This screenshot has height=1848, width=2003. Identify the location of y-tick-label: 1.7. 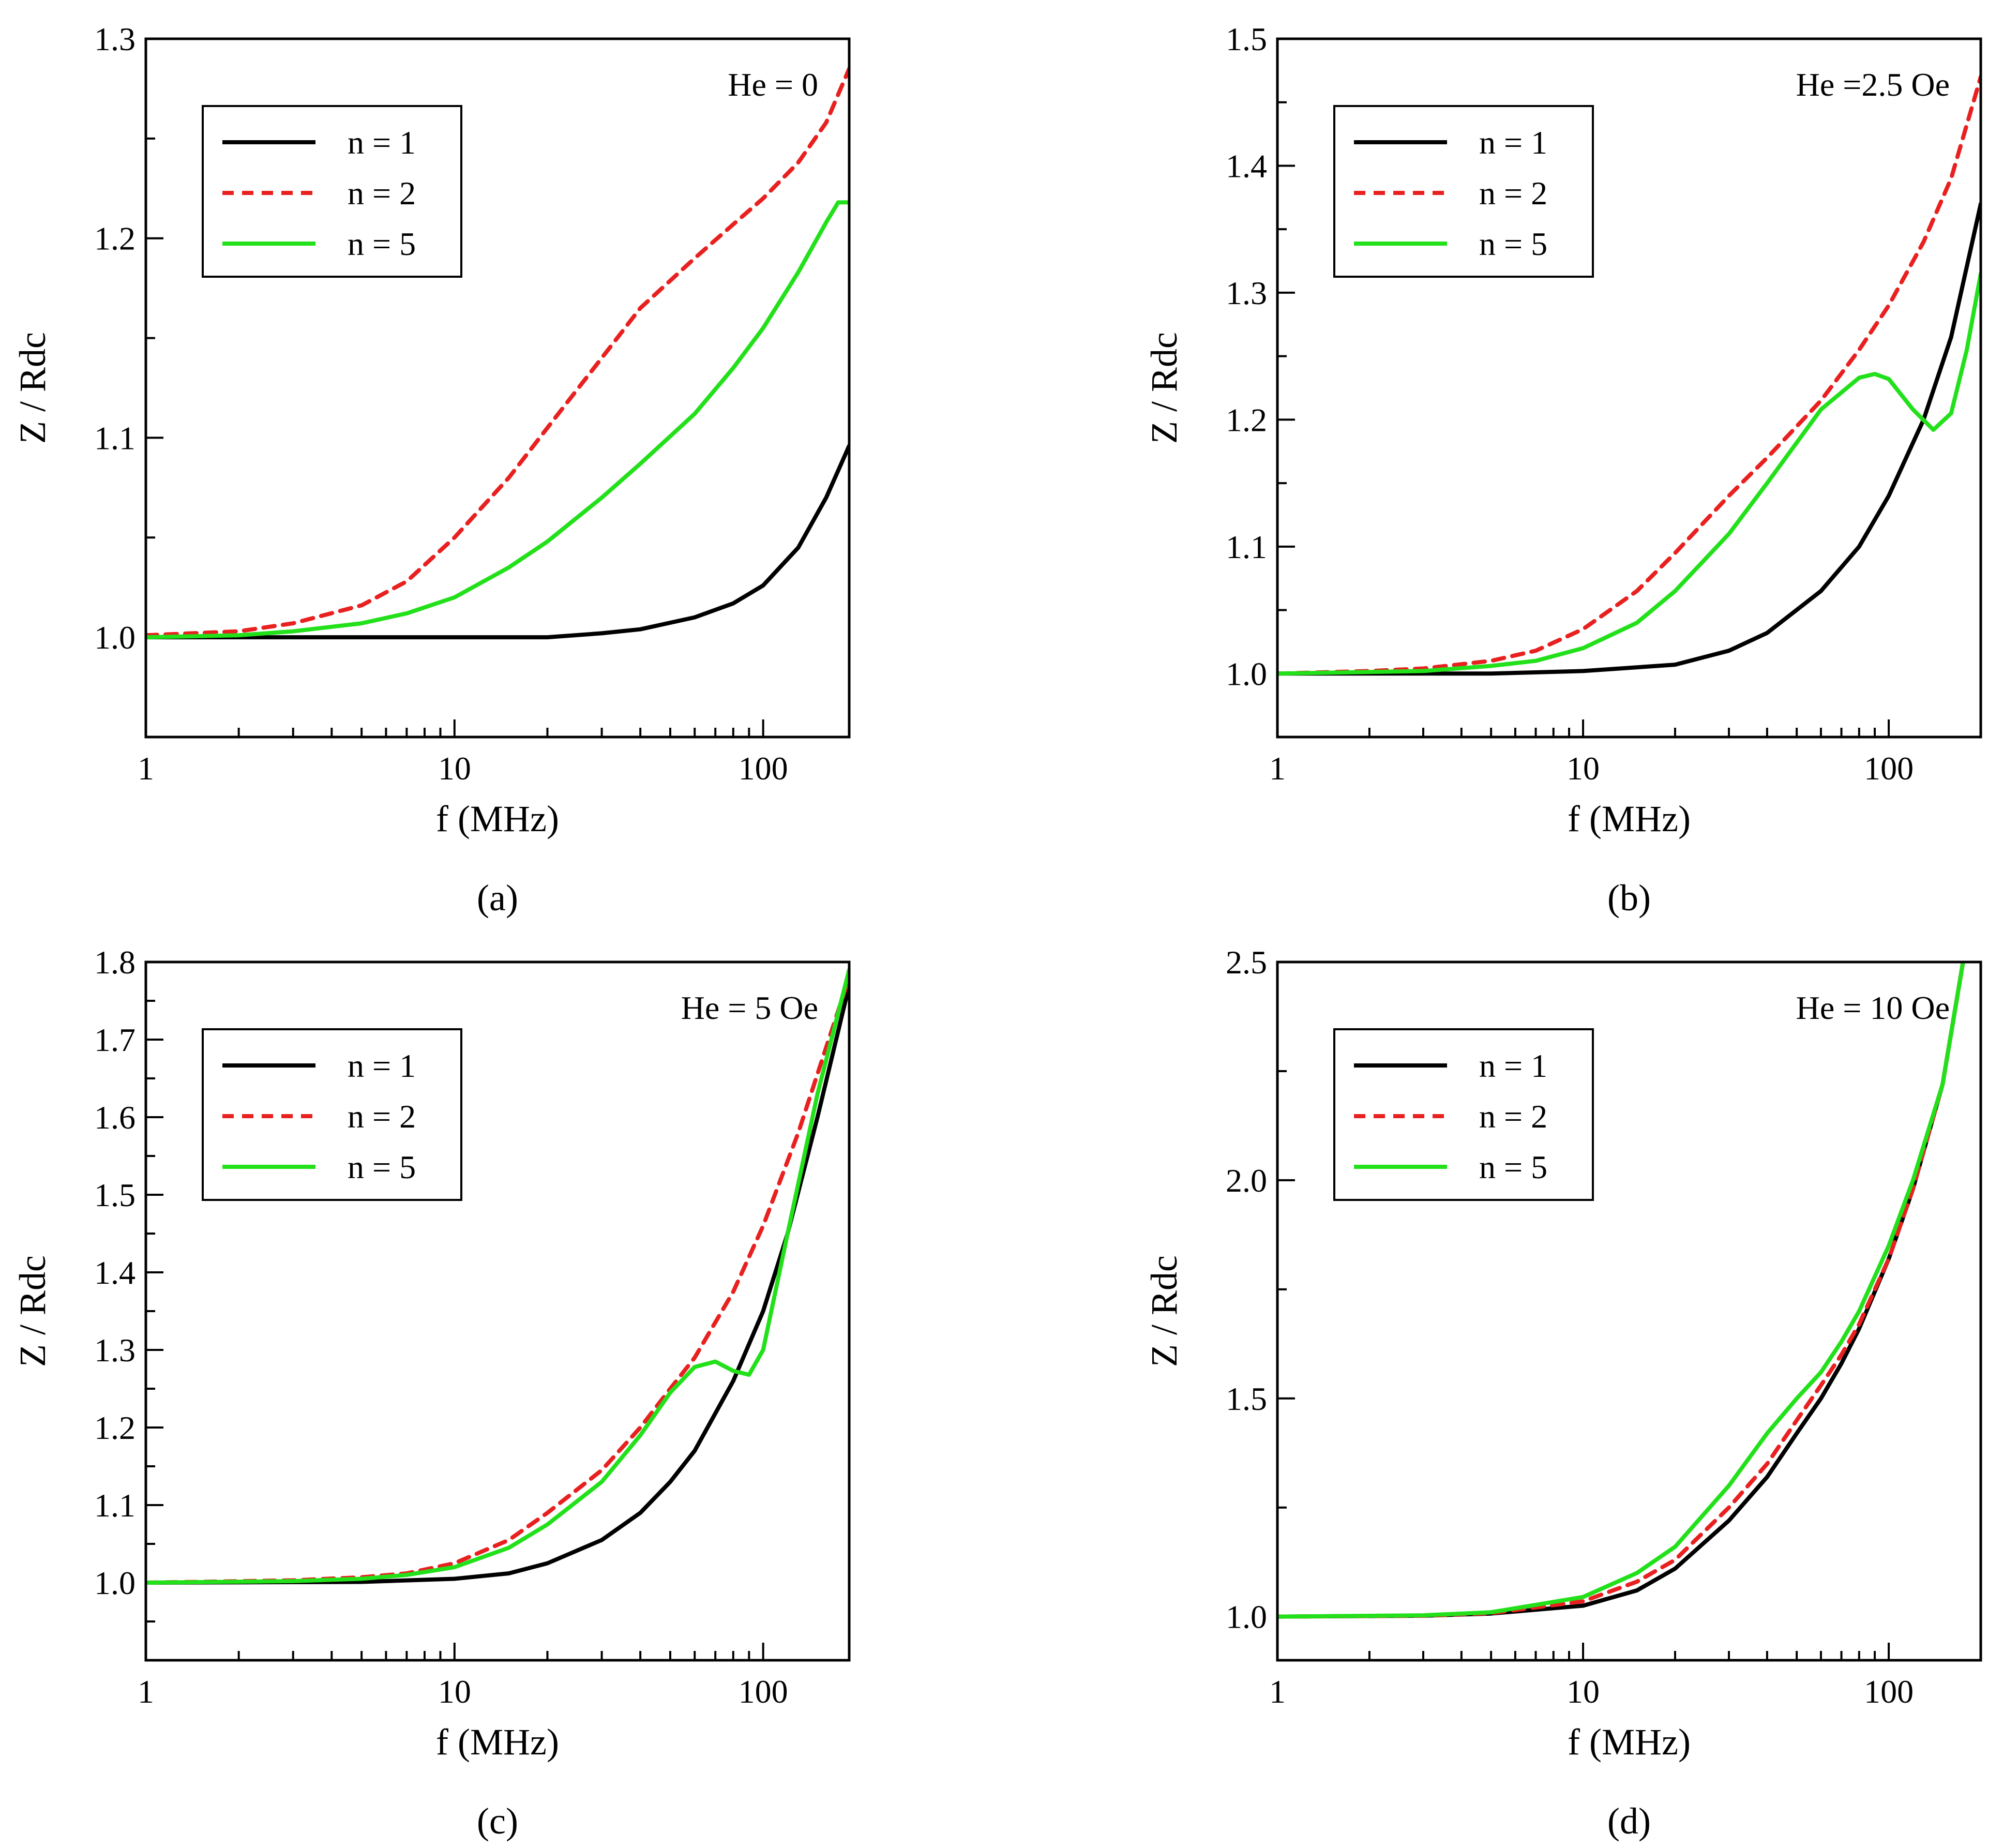
(115, 1039).